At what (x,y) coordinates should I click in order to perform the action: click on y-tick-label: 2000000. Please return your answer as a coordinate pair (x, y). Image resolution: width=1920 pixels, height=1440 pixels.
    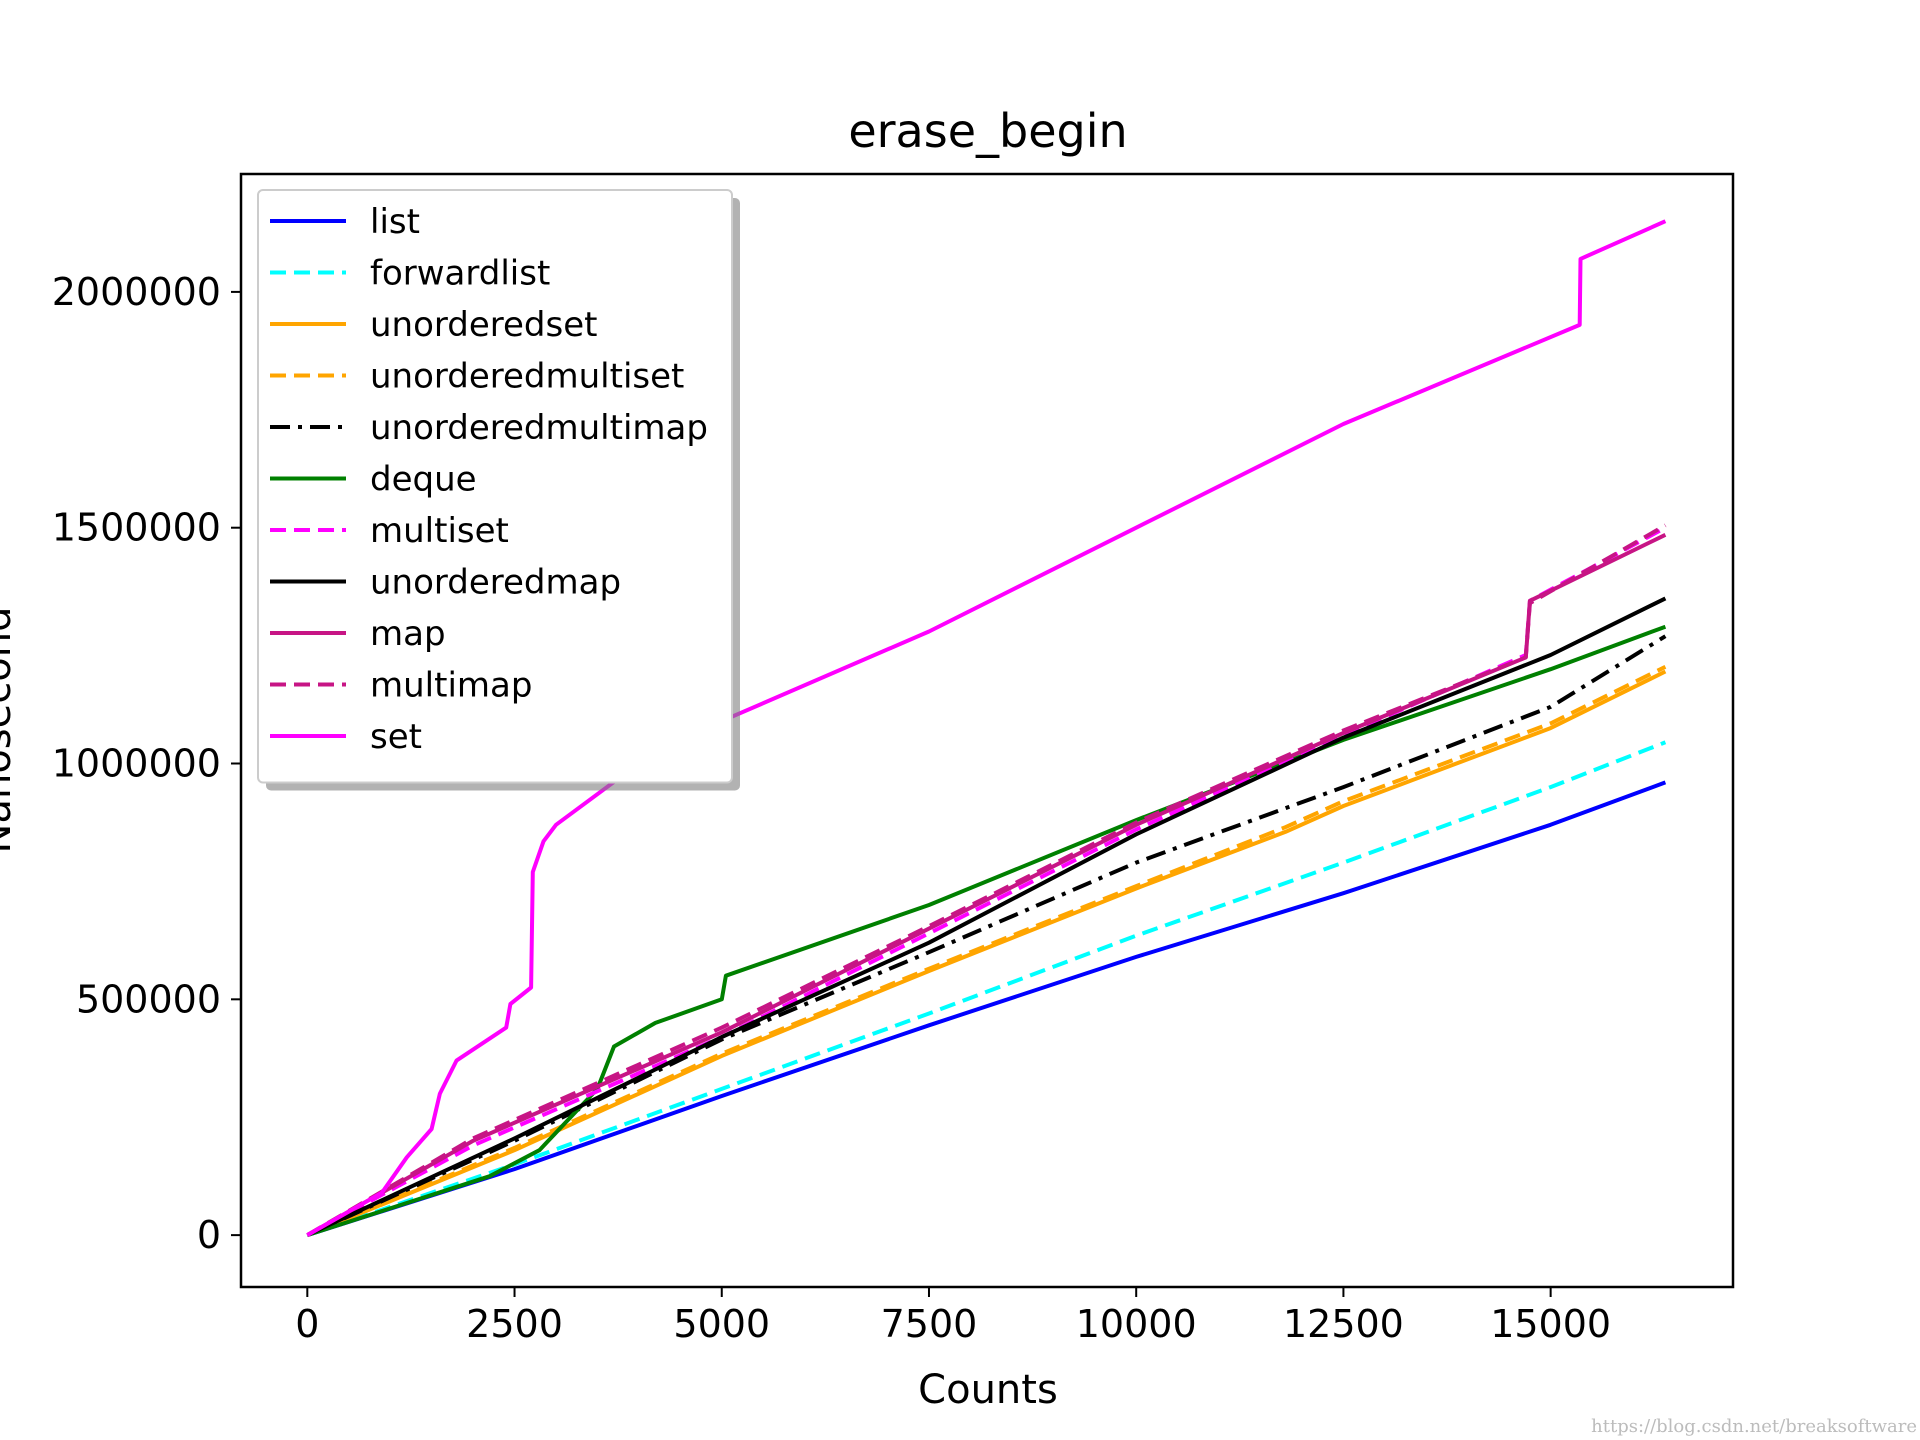
    Looking at the image, I should click on (136, 292).